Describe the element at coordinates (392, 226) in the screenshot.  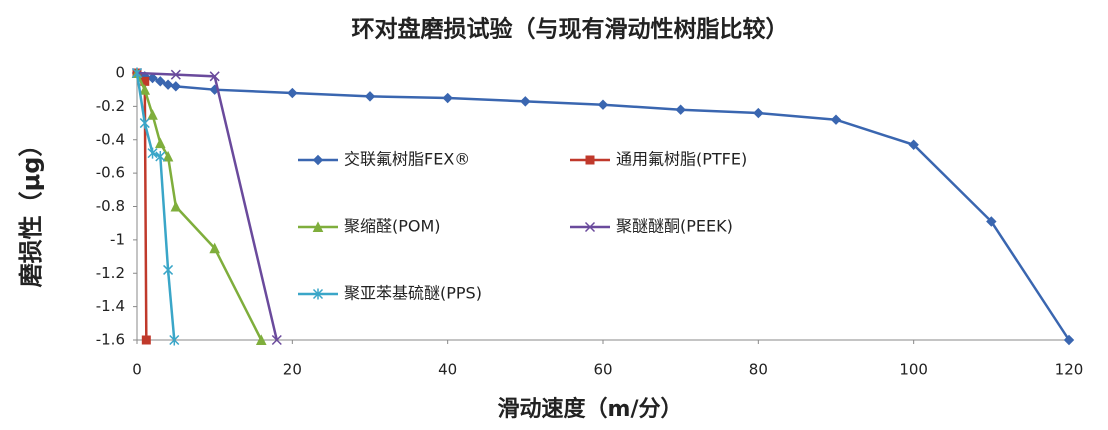
I see `legend-label: 聚缩醛(POM)` at that location.